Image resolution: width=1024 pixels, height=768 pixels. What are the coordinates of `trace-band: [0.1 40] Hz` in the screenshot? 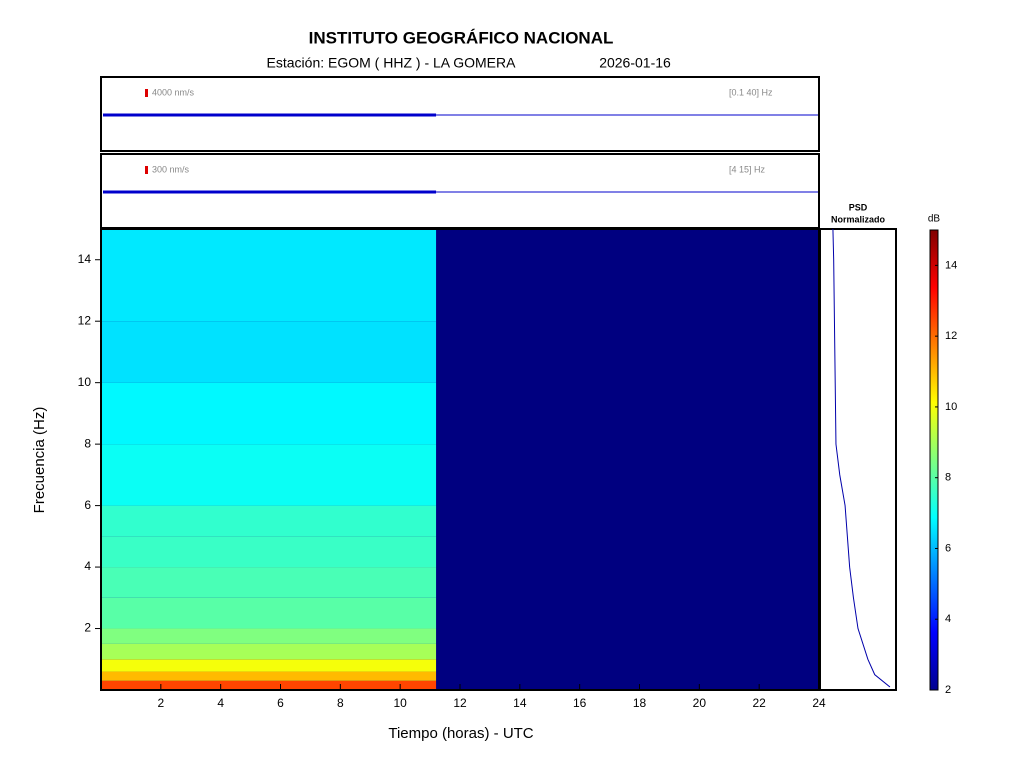 It's located at (751, 92).